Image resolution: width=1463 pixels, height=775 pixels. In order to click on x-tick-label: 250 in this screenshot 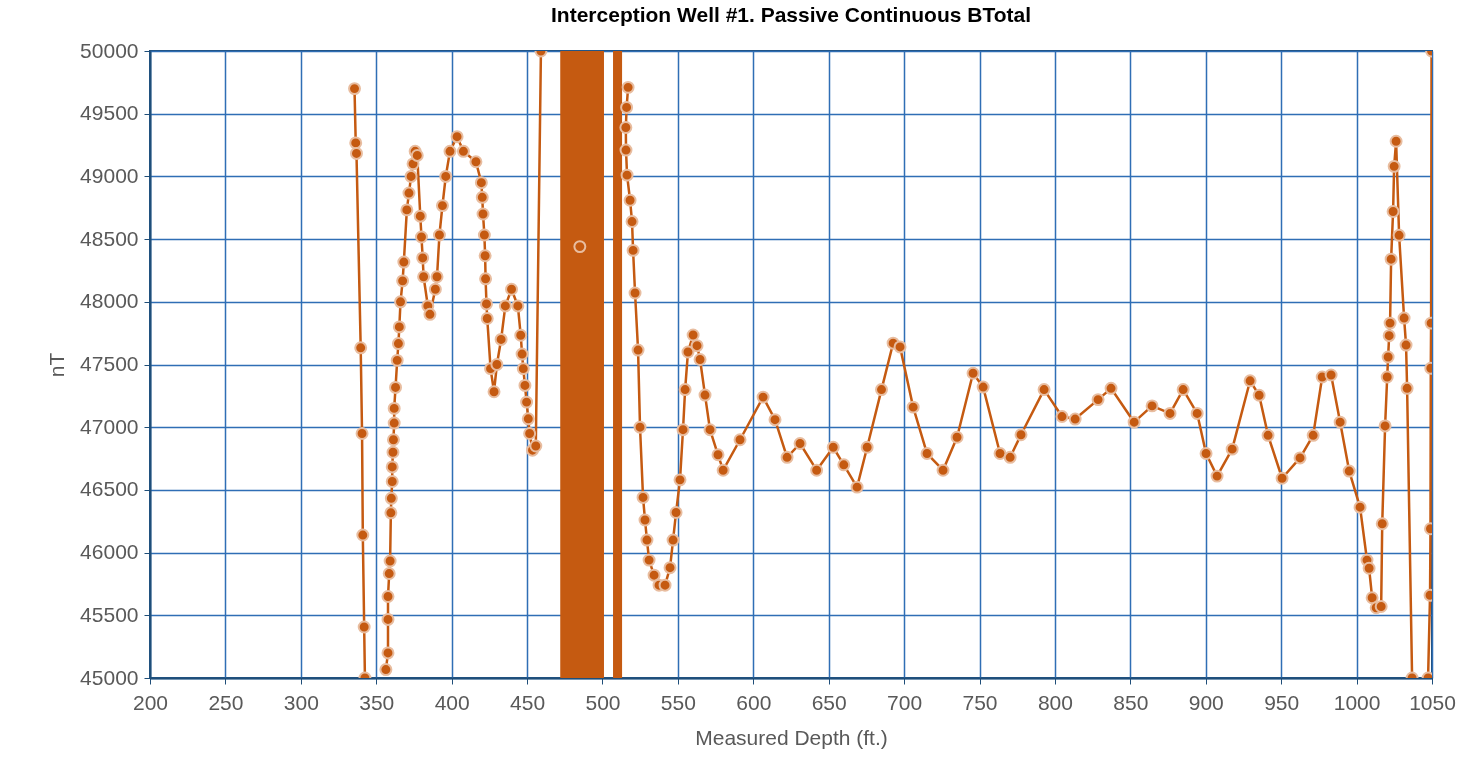, I will do `click(226, 702)`.